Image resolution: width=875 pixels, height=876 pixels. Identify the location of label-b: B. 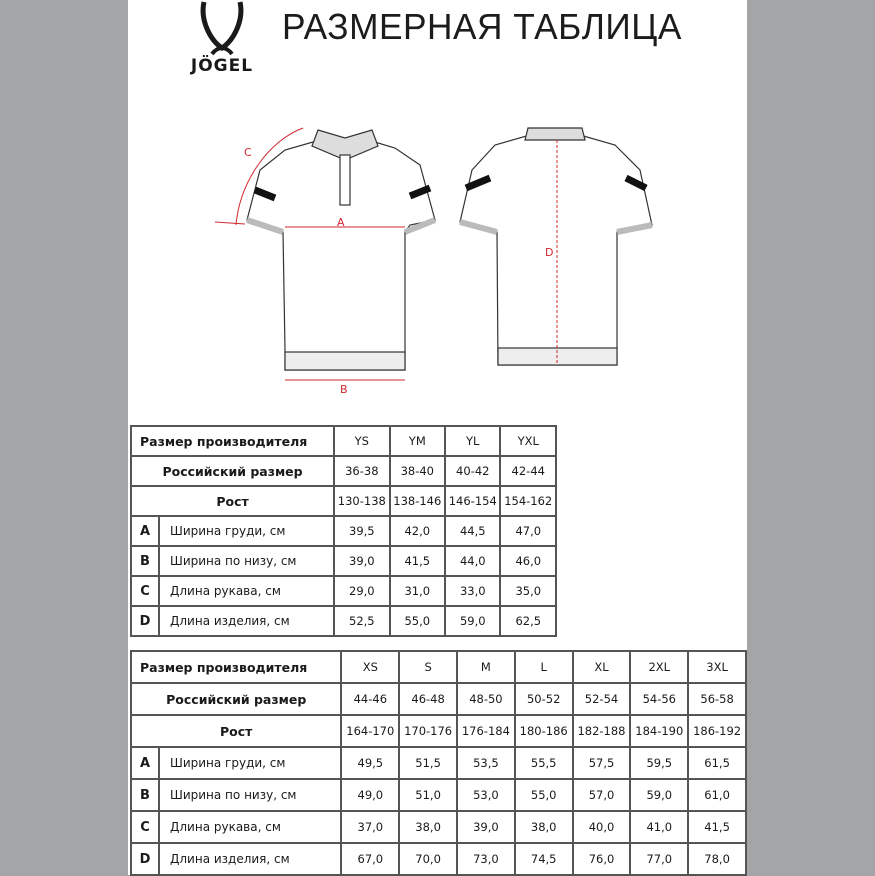
(344, 389).